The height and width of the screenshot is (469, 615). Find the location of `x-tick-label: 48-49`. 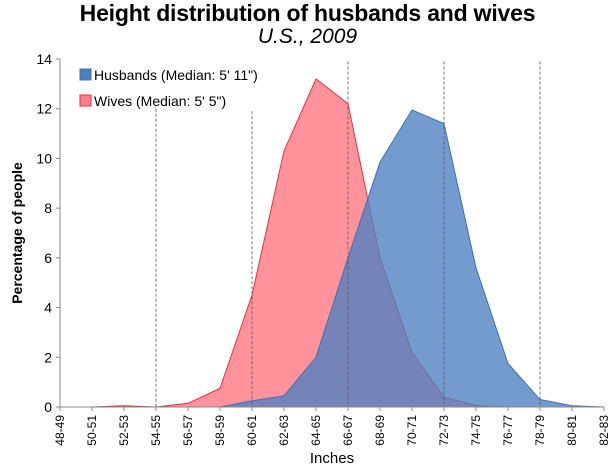

x-tick-label: 48-49 is located at coordinates (60, 430).